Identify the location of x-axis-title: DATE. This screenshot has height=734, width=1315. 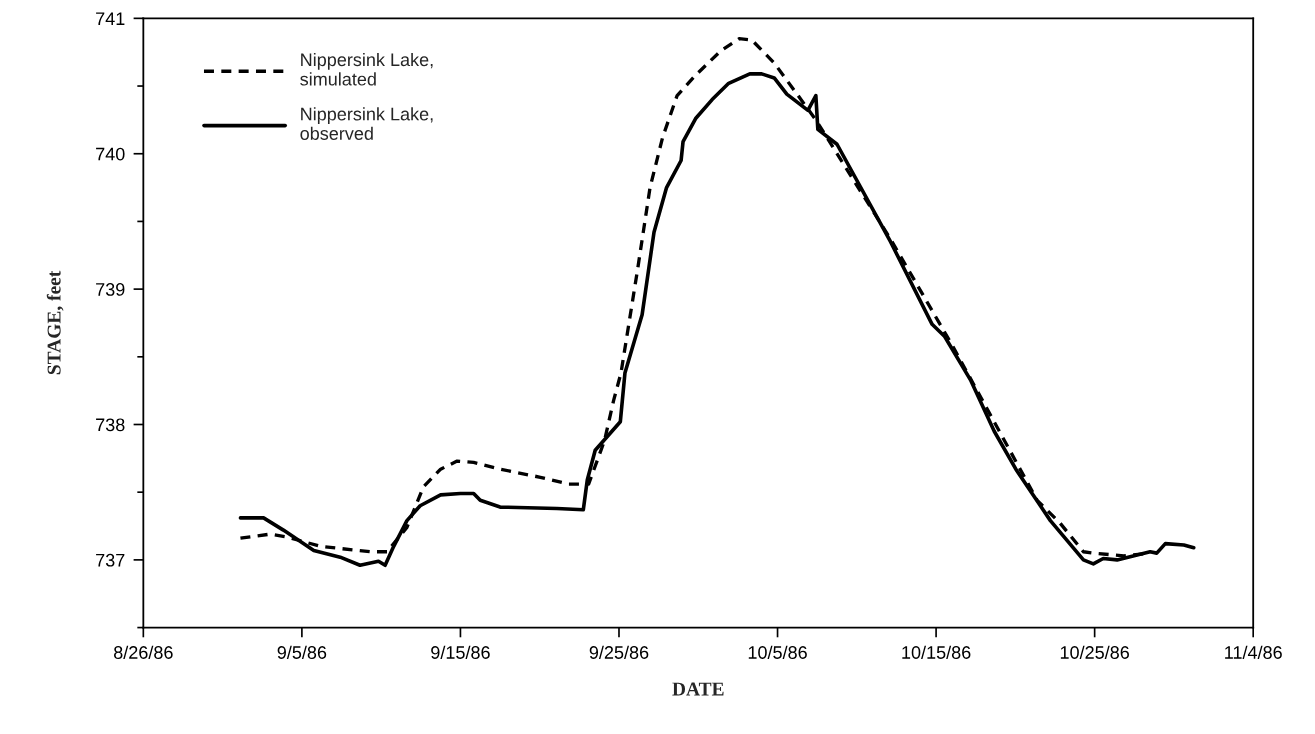
(698, 689).